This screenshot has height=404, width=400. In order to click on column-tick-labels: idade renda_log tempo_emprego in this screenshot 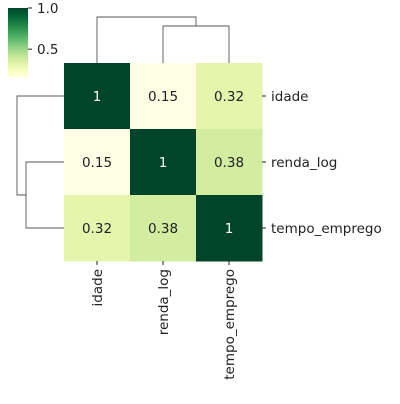, I will do `click(164, 320)`.